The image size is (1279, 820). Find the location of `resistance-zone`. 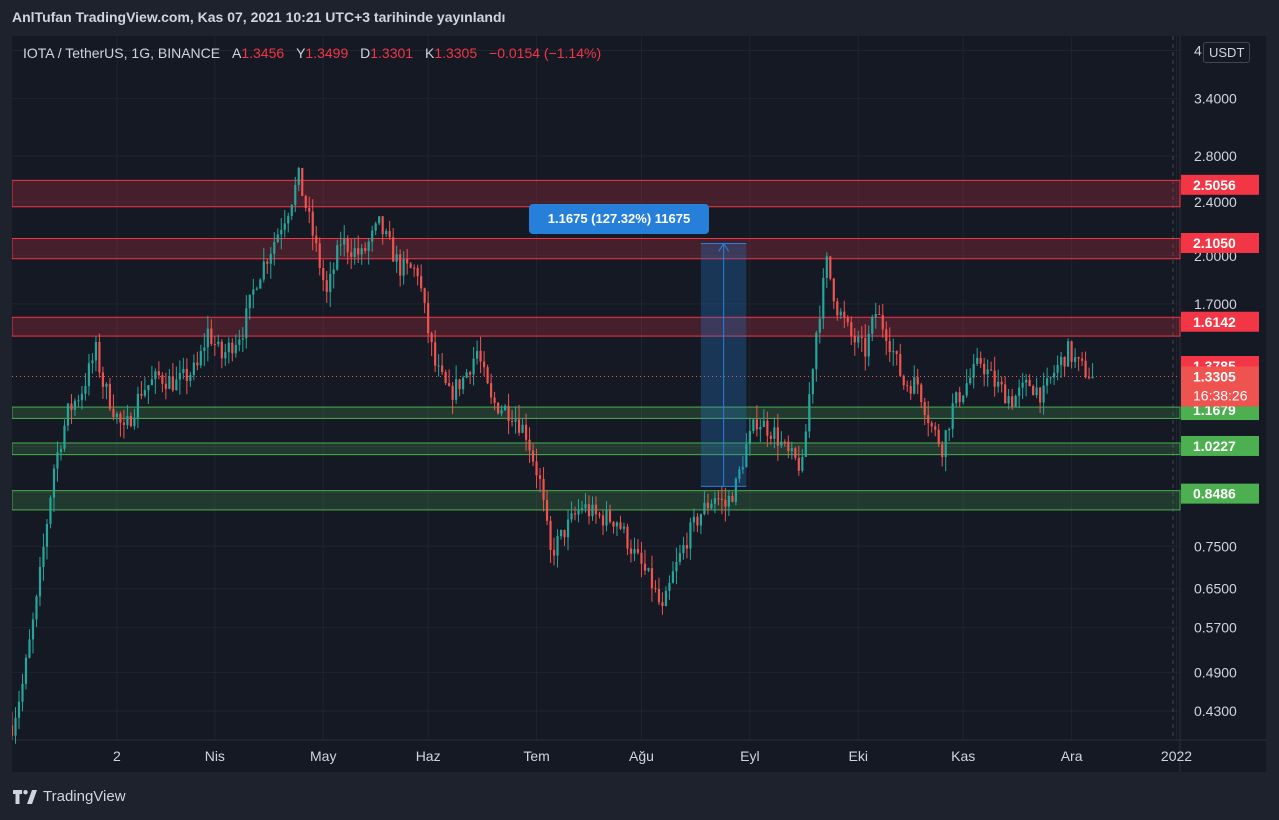

resistance-zone is located at coordinates (596, 326).